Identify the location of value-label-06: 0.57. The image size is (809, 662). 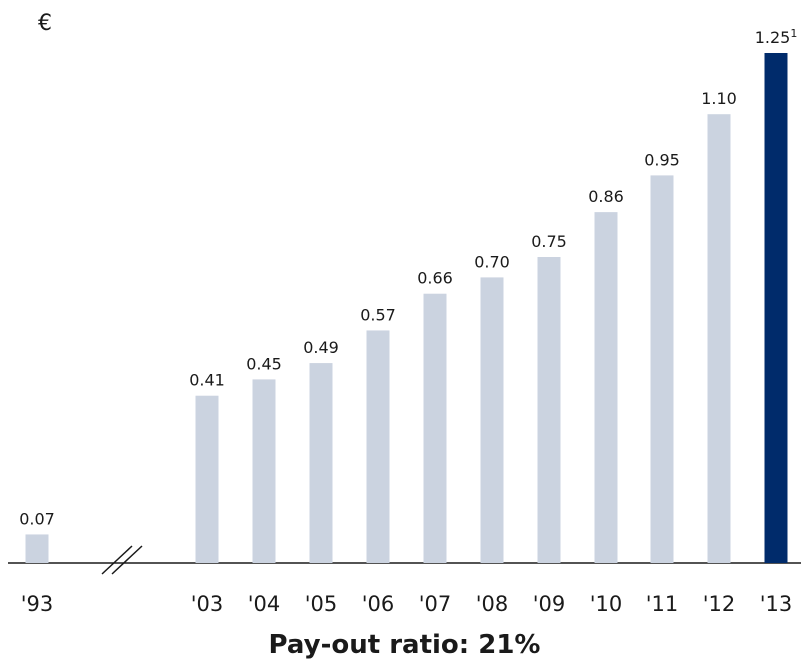
(378, 314).